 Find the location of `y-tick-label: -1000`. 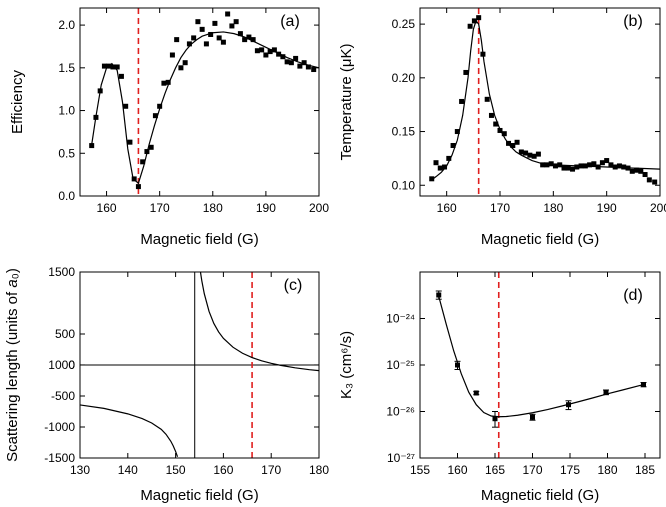

y-tick-label: -1000 is located at coordinates (59, 427).